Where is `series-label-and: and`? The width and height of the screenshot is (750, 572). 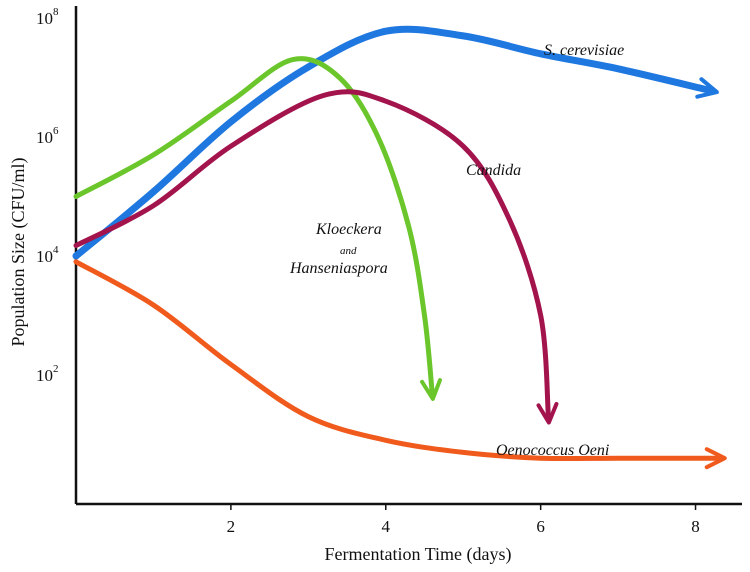 series-label-and: and is located at coordinates (348, 251).